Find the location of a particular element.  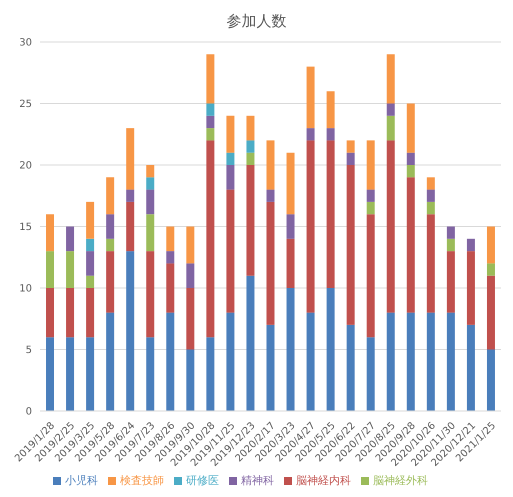

y-tick-label: 25 is located at coordinates (25, 104).